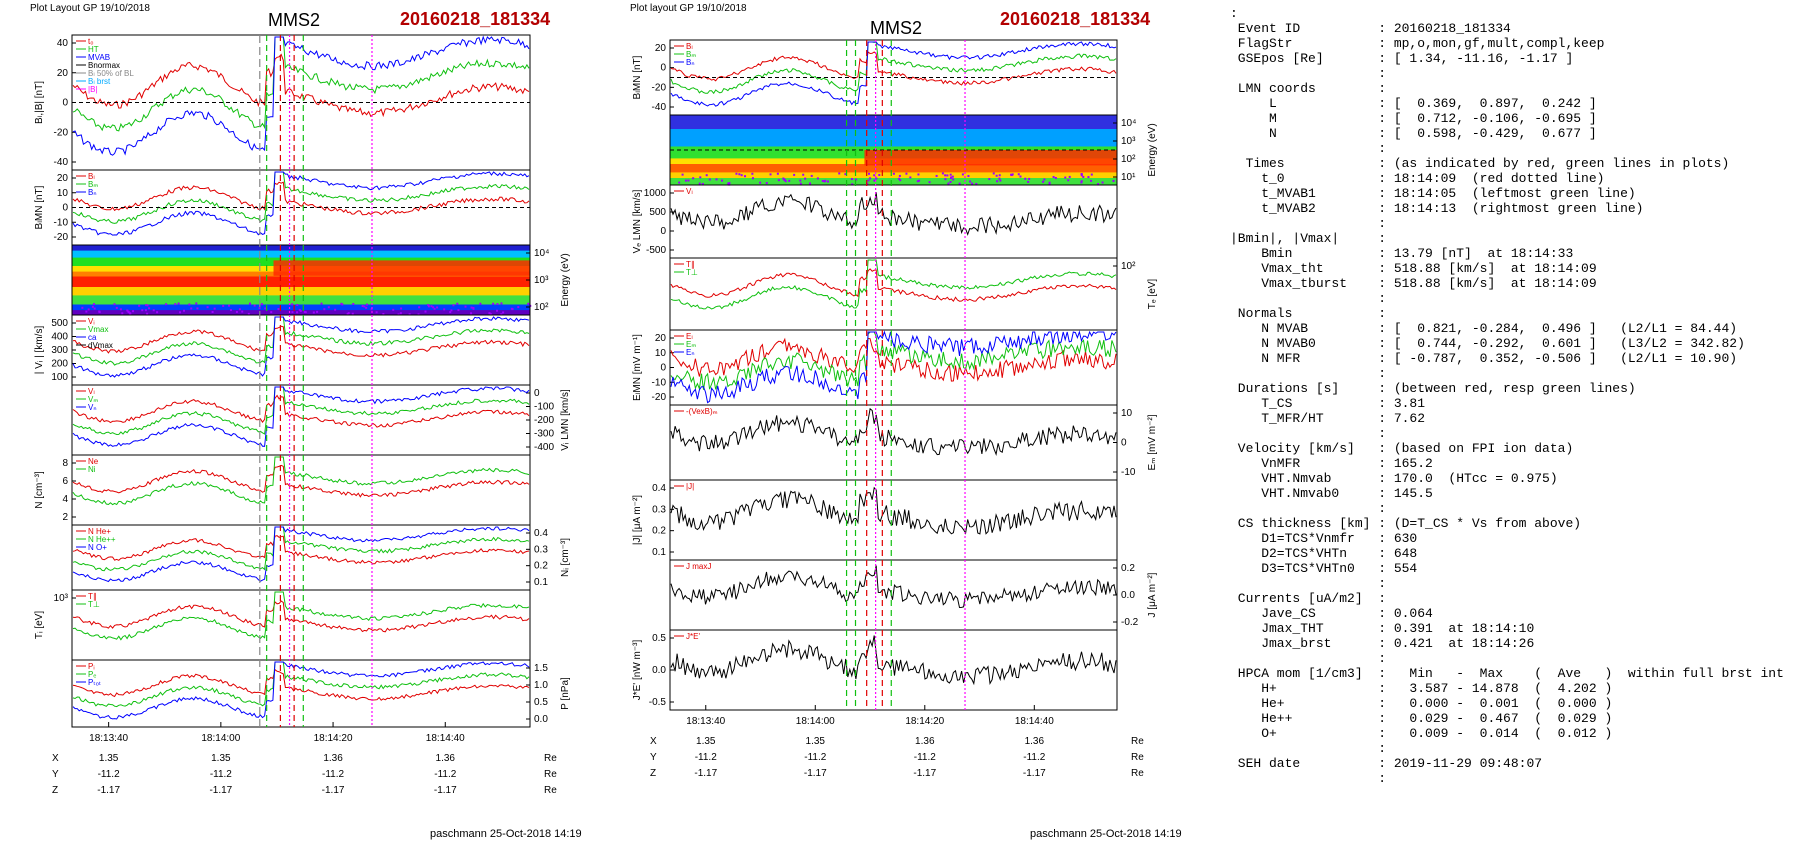 The height and width of the screenshot is (841, 1804). What do you see at coordinates (99, 57) in the screenshot?
I see `legend-label: MVAB` at bounding box center [99, 57].